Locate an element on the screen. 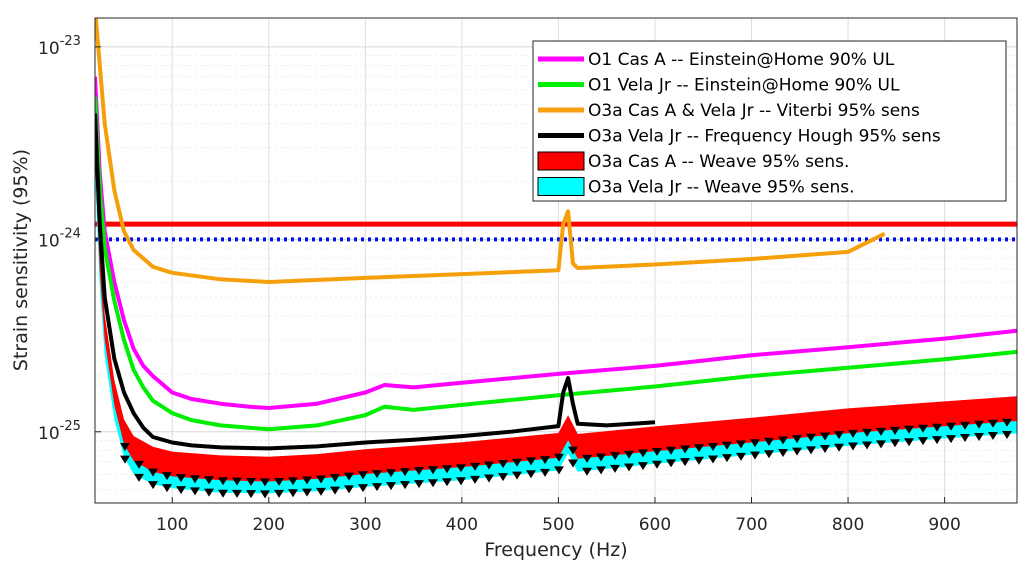  x-axis-label: Frequency (Hz) is located at coordinates (555, 550).